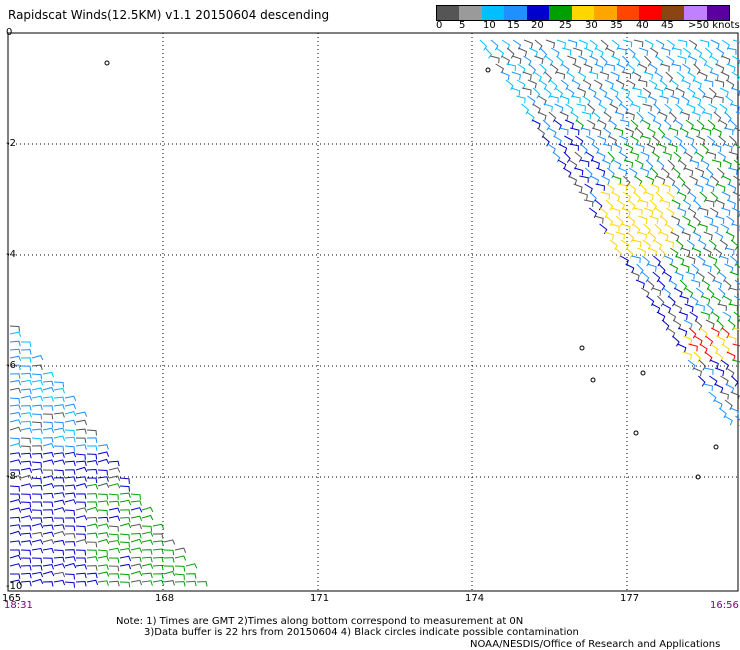 The height and width of the screenshot is (650, 740). What do you see at coordinates (714, 25) in the screenshot?
I see `legend-label: >50 knots` at bounding box center [714, 25].